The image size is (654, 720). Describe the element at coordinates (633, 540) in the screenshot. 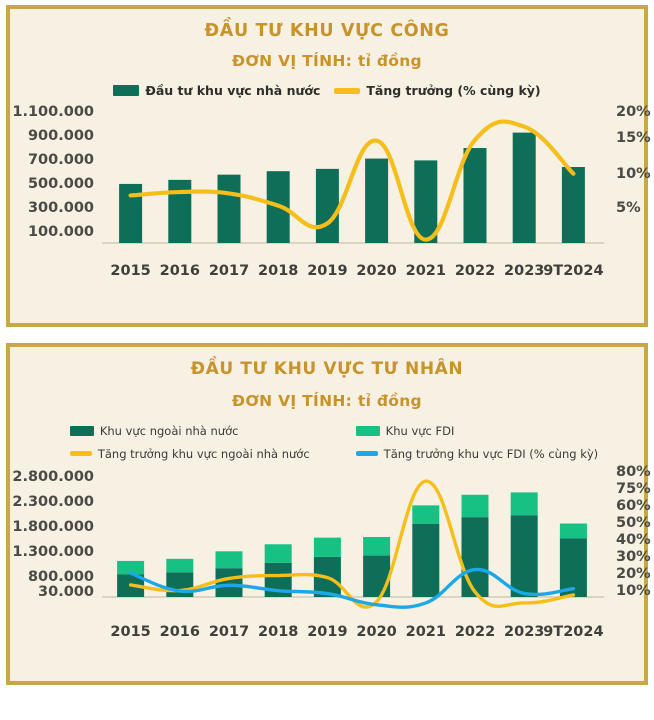

I see `right-axis-tick: 40%` at that location.